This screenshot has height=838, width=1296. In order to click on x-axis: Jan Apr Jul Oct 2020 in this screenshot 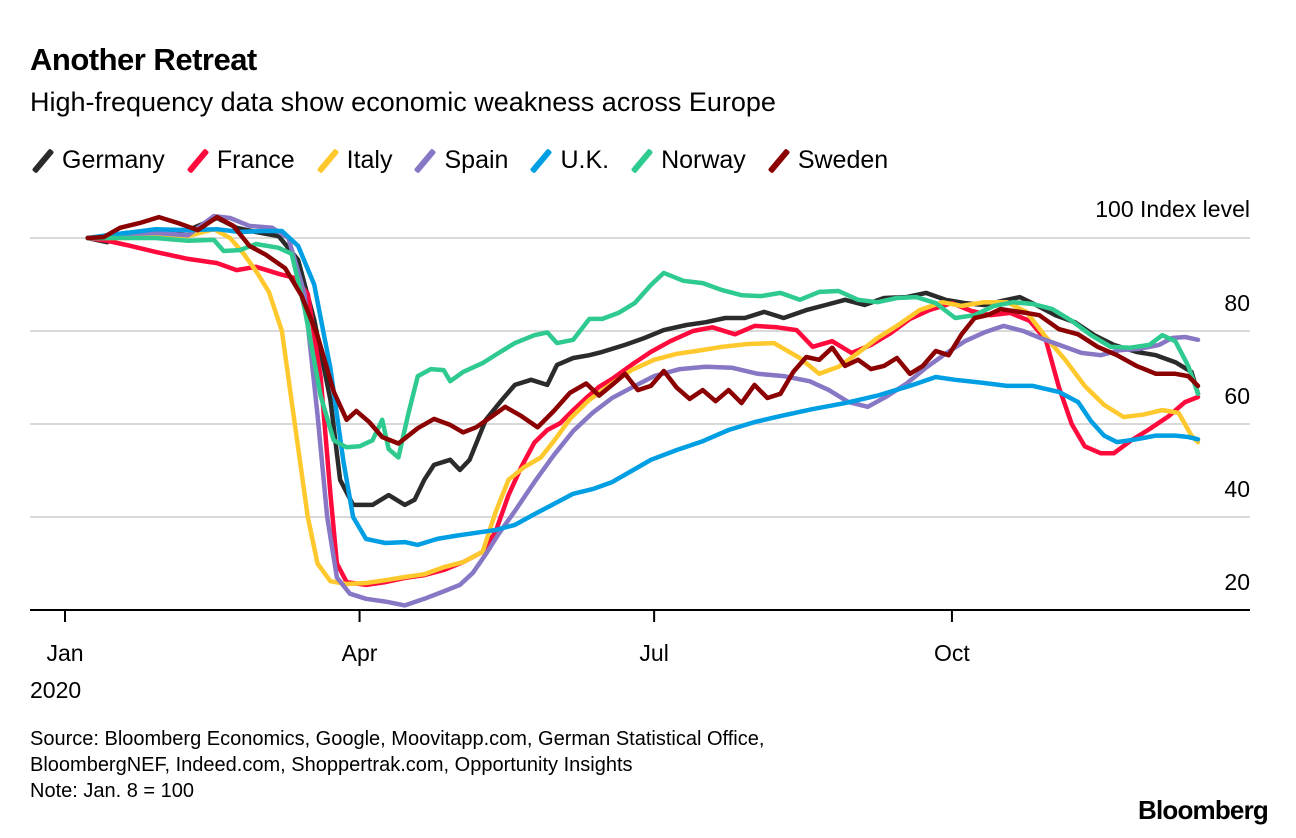, I will do `click(640, 656)`.